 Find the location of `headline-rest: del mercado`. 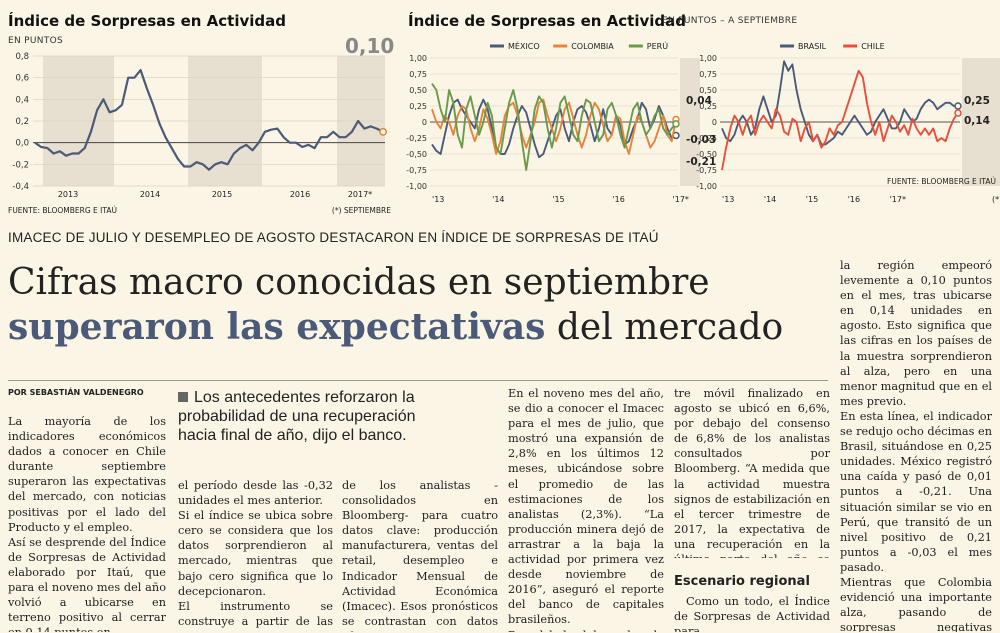

headline-rest: del mercado is located at coordinates (670, 327).